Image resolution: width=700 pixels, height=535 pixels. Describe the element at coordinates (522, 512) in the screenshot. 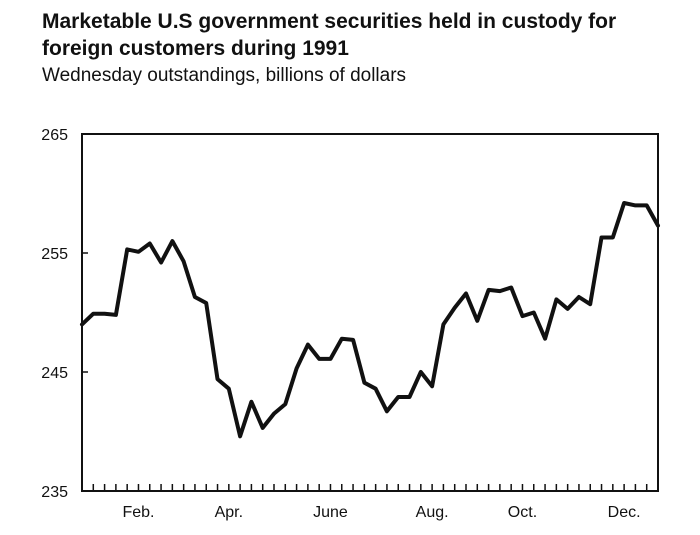

I see `x-tick-label: Oct.` at that location.